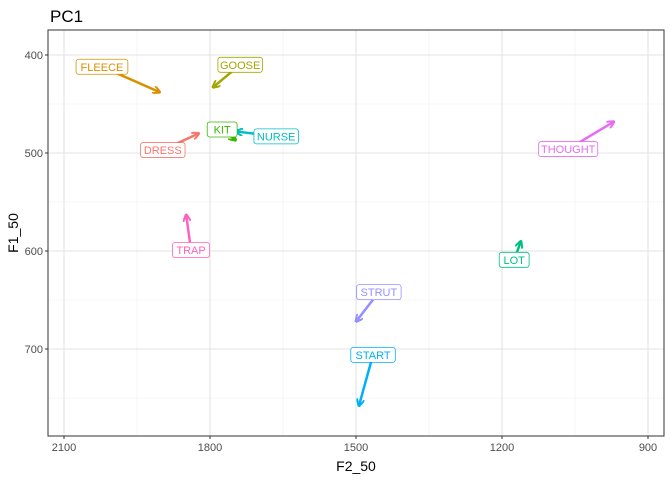 The height and width of the screenshot is (480, 672). I want to click on label-trap: TRAP, so click(190, 251).